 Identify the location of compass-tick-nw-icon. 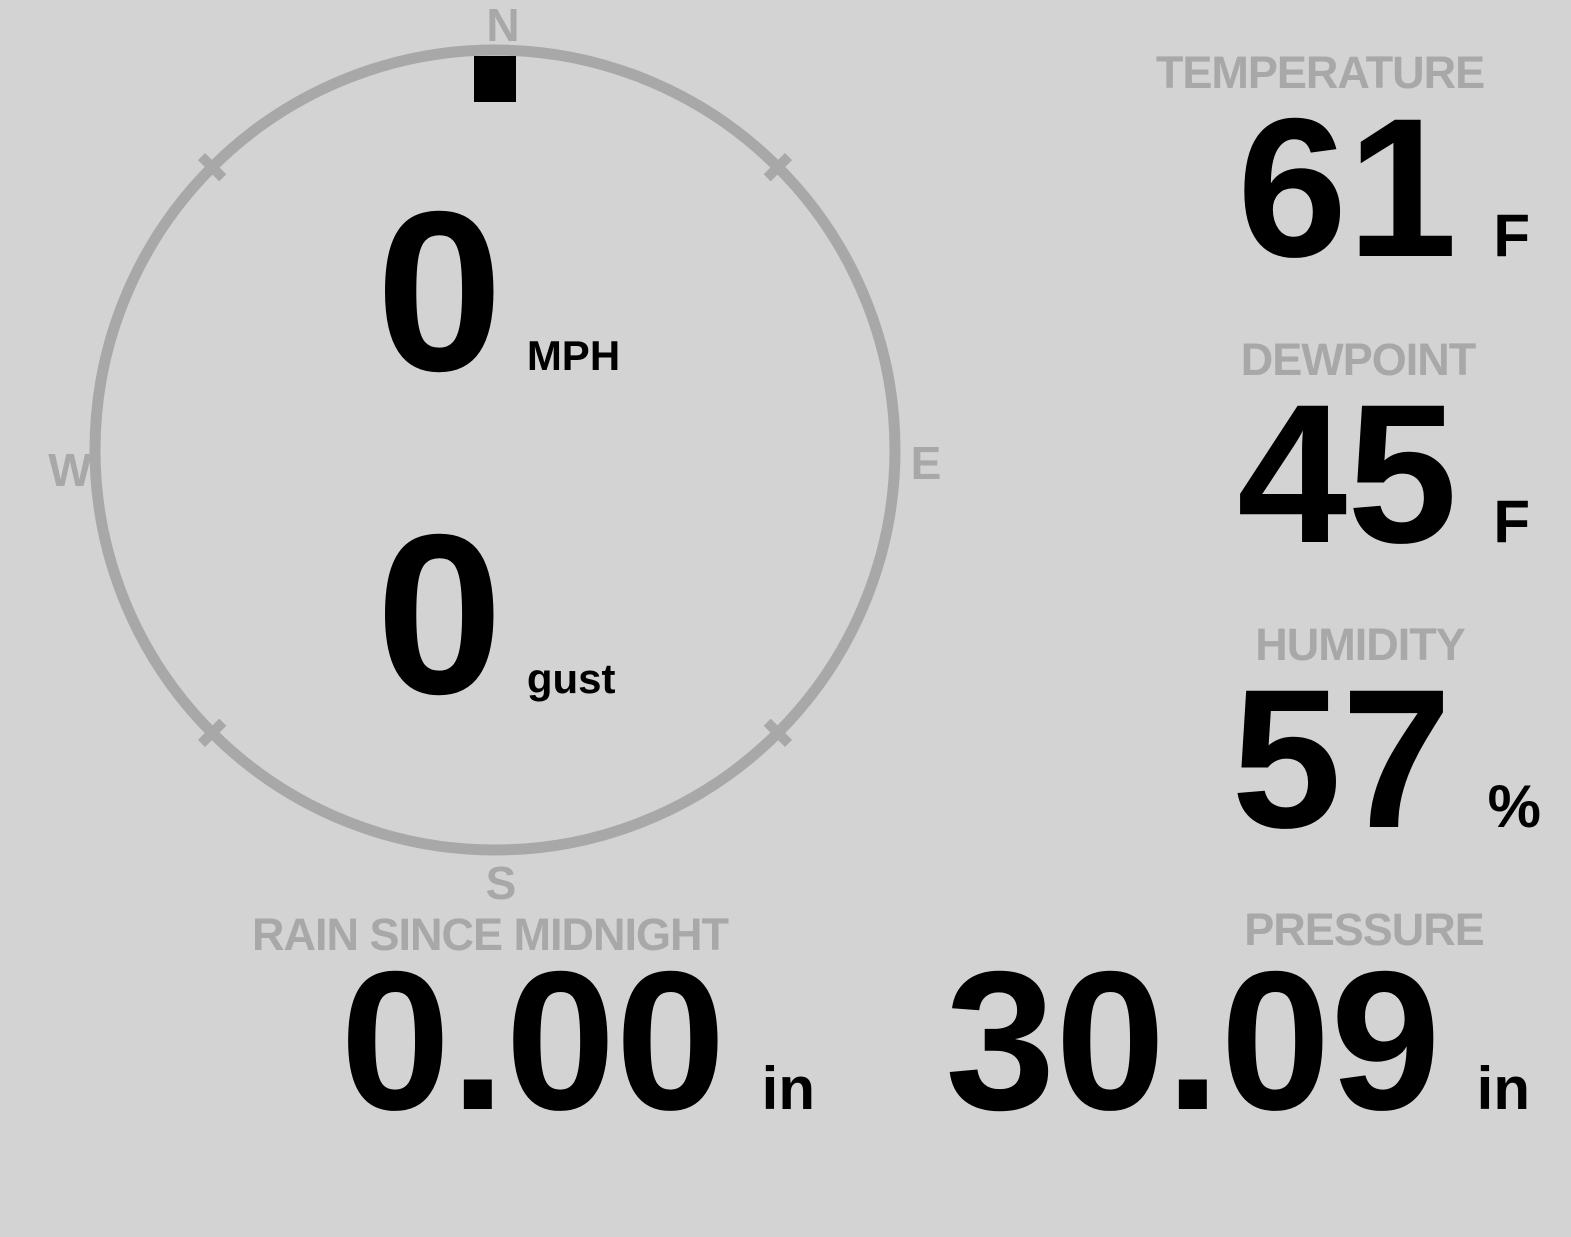
(212, 167).